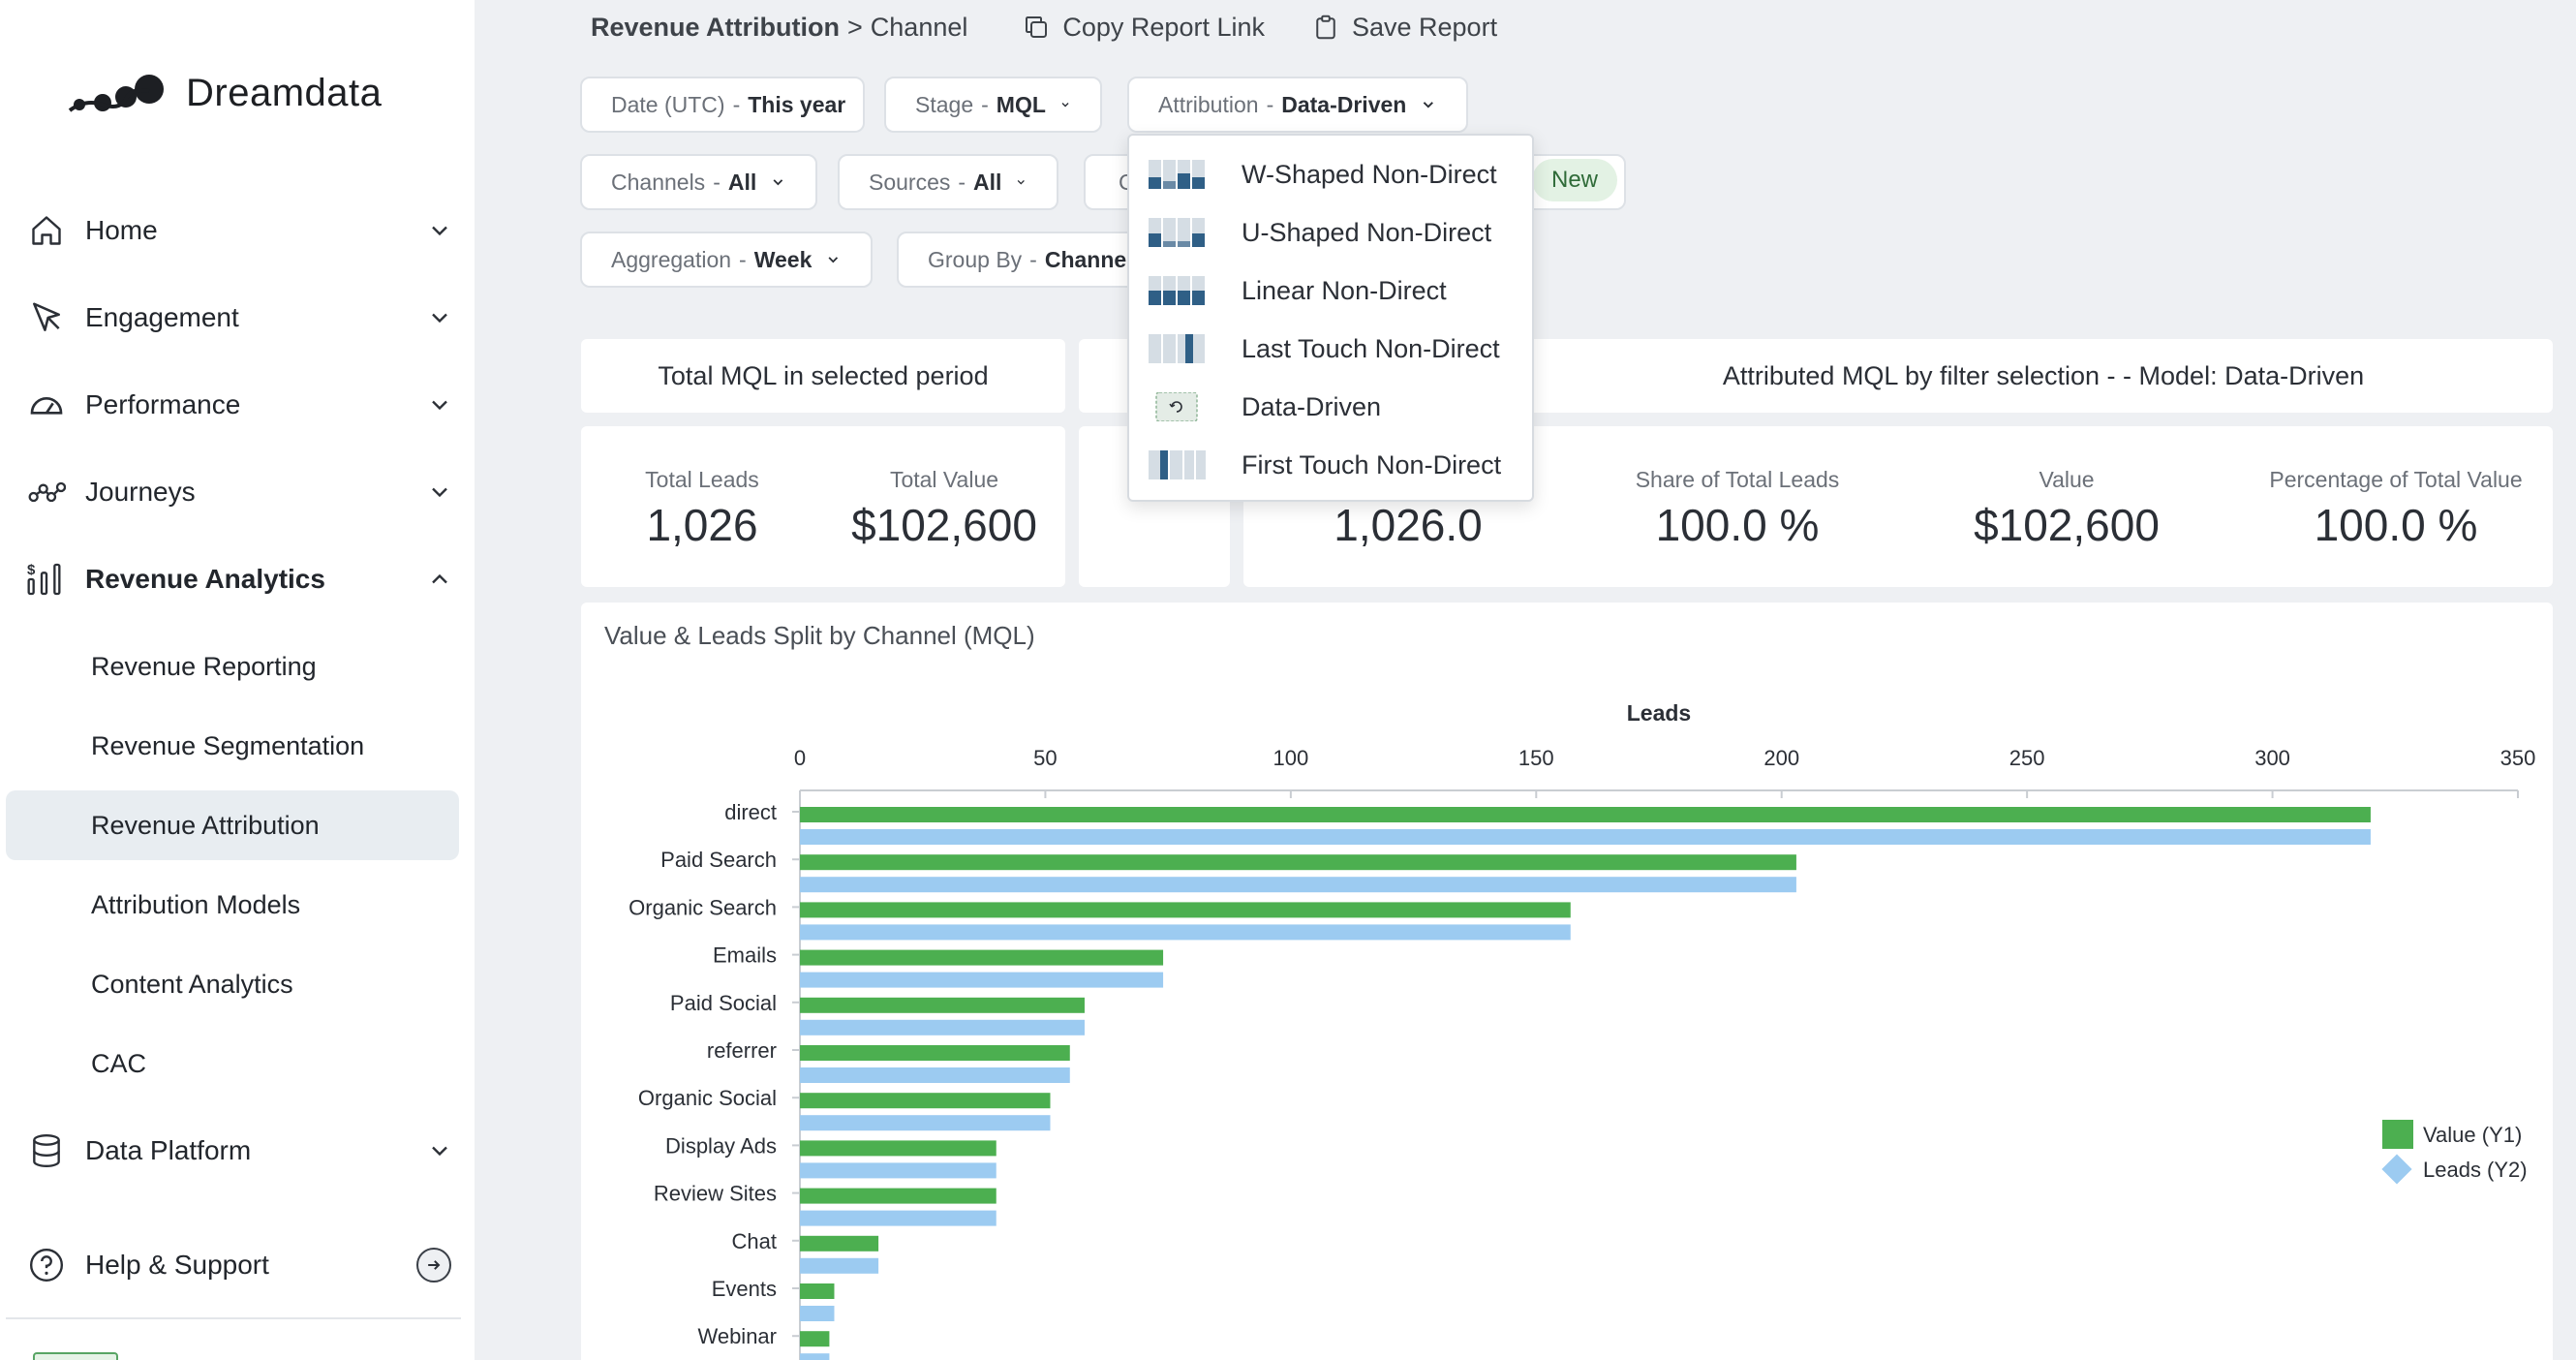  Describe the element at coordinates (2475, 1170) in the screenshot. I see `legend-label: Leads (Y2)` at that location.